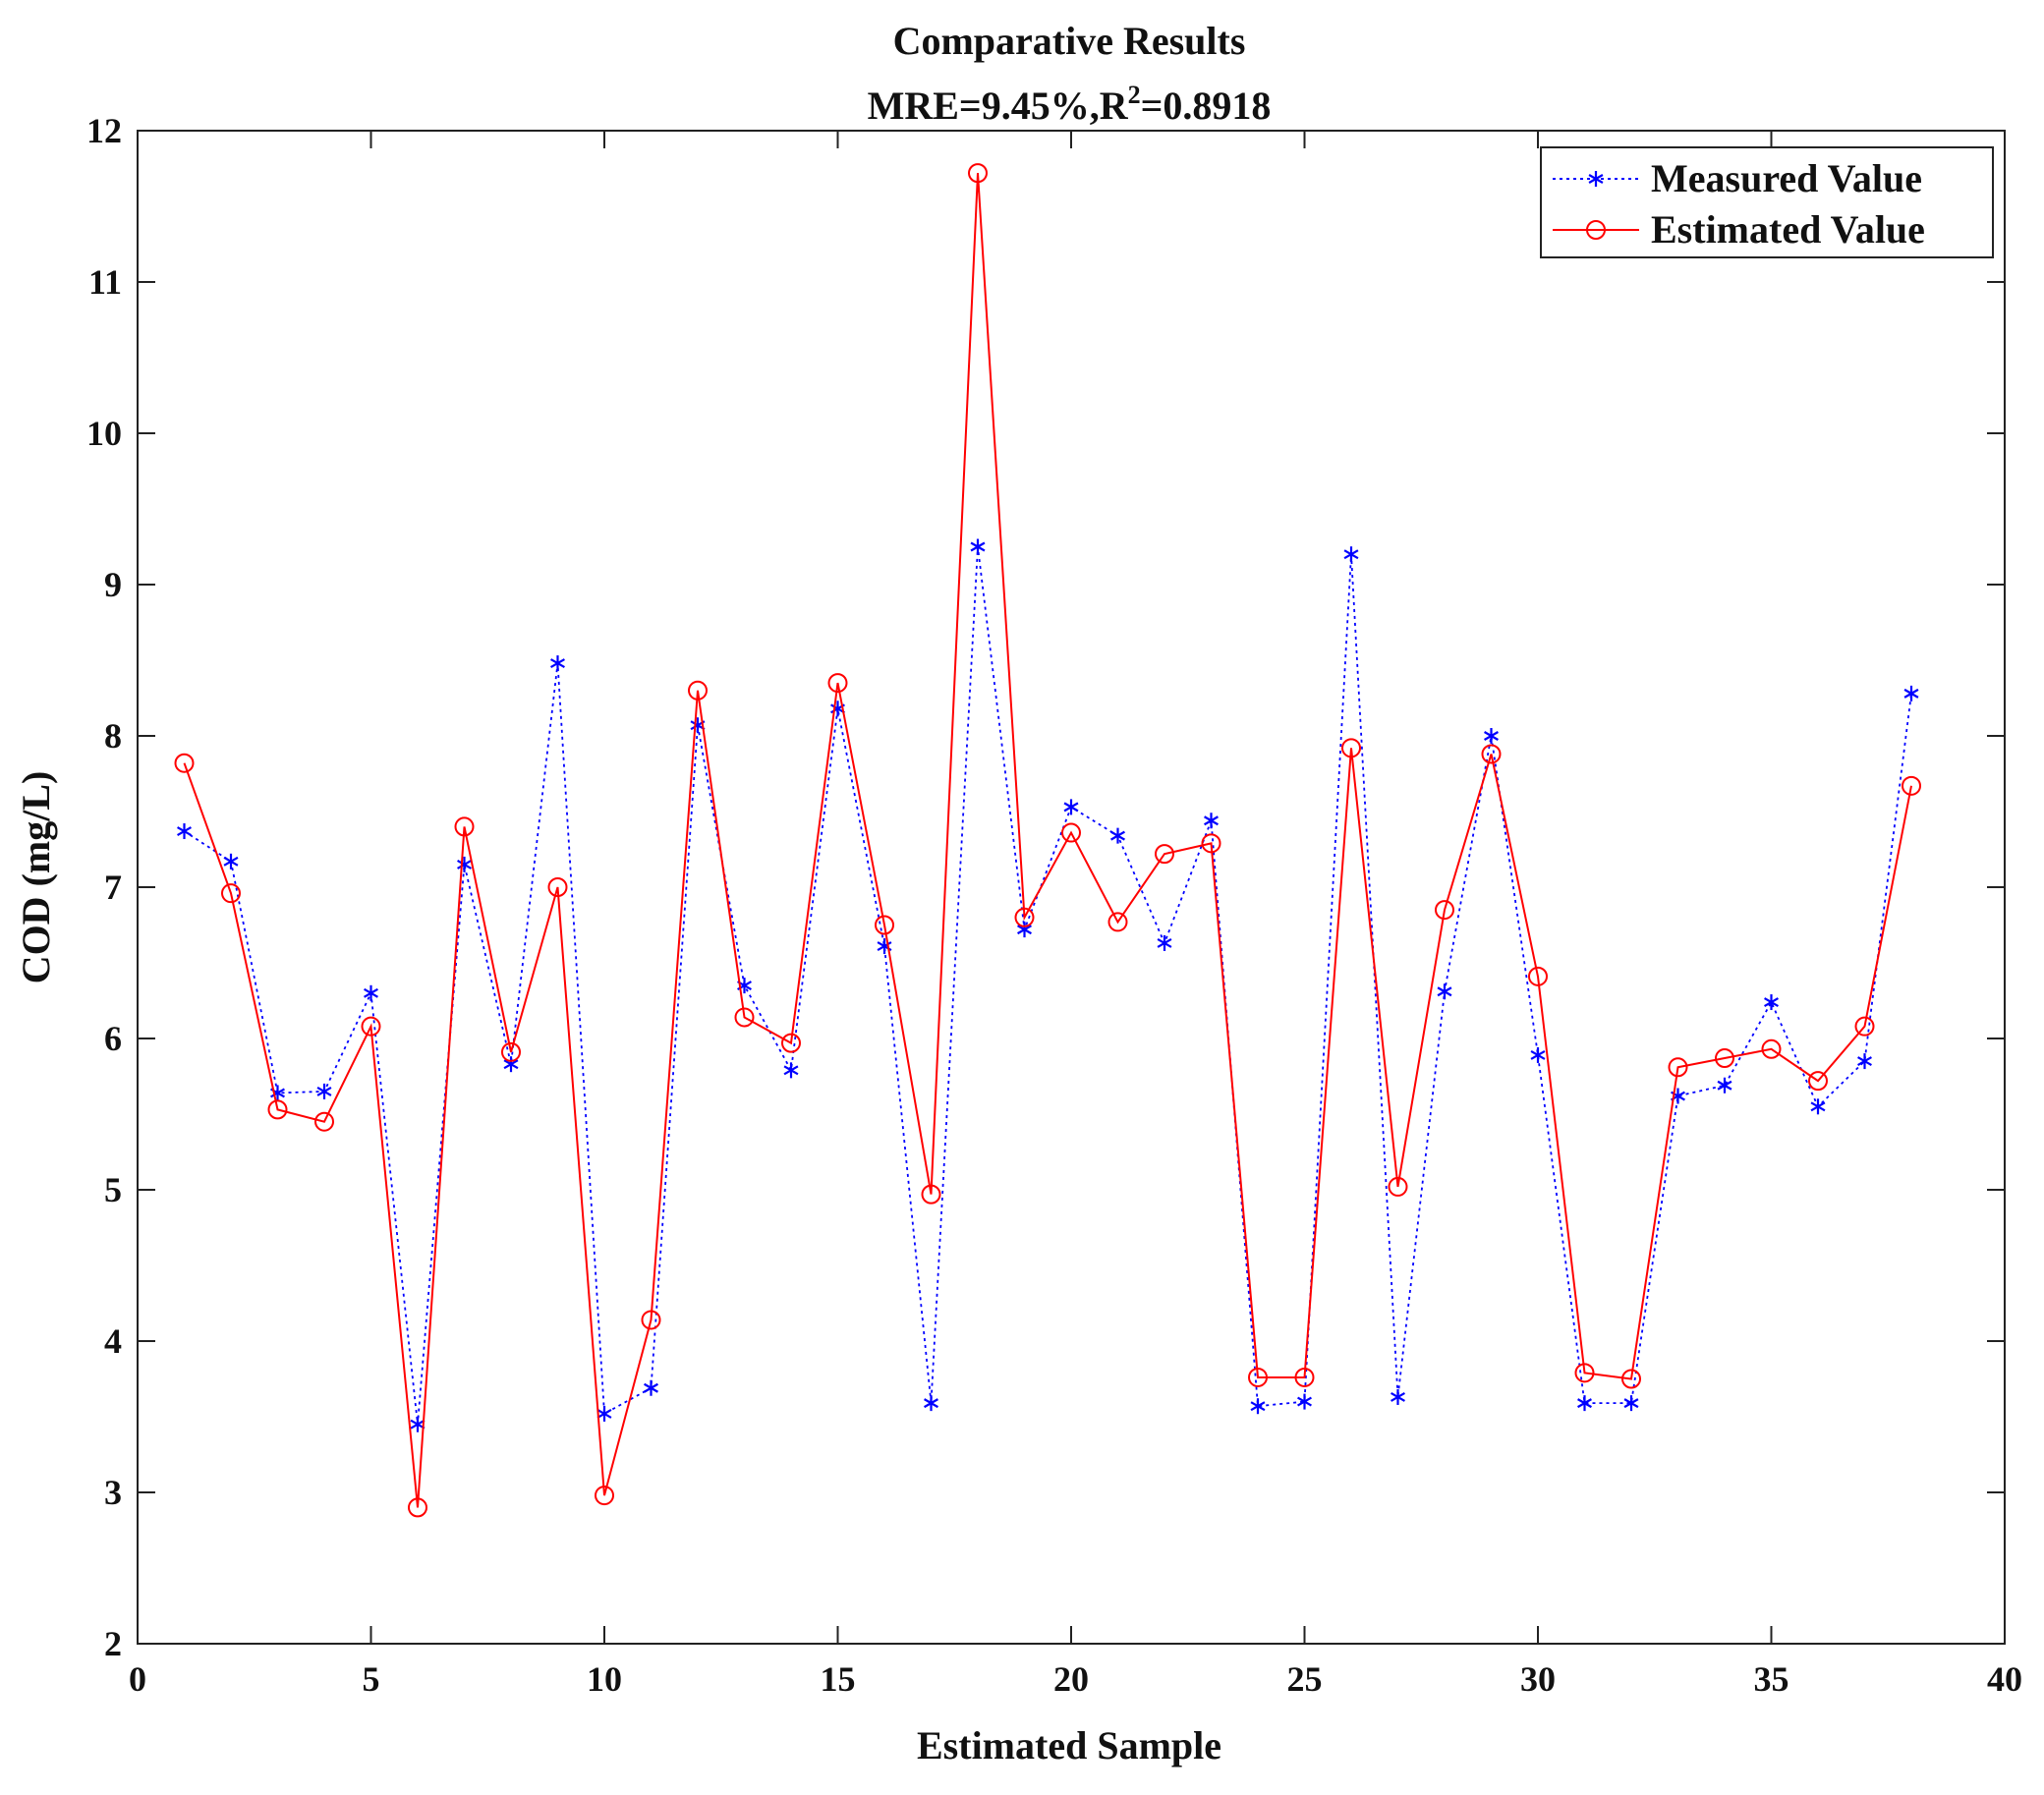  What do you see at coordinates (1767, 202) in the screenshot?
I see `legend-box` at bounding box center [1767, 202].